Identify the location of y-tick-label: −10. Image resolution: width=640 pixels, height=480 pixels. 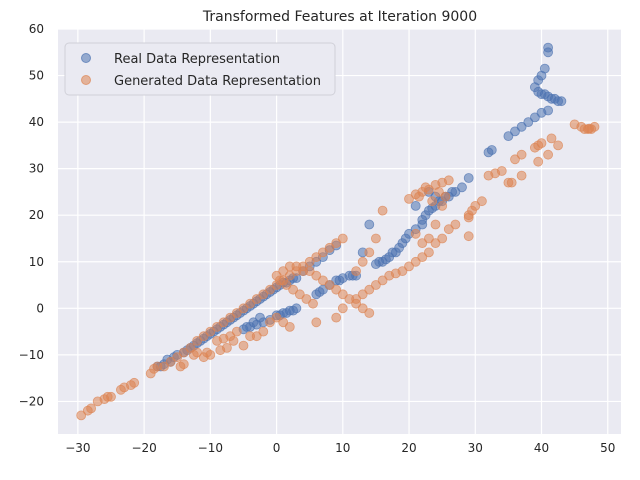
(31, 355).